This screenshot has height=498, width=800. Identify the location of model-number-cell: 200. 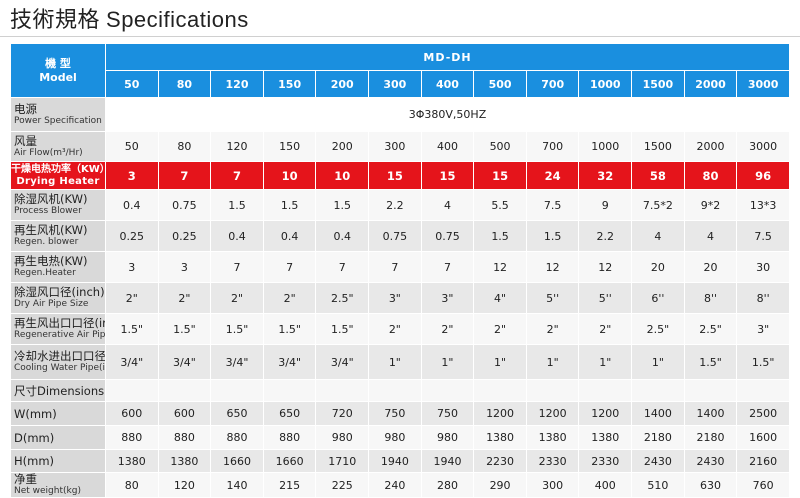
(342, 84).